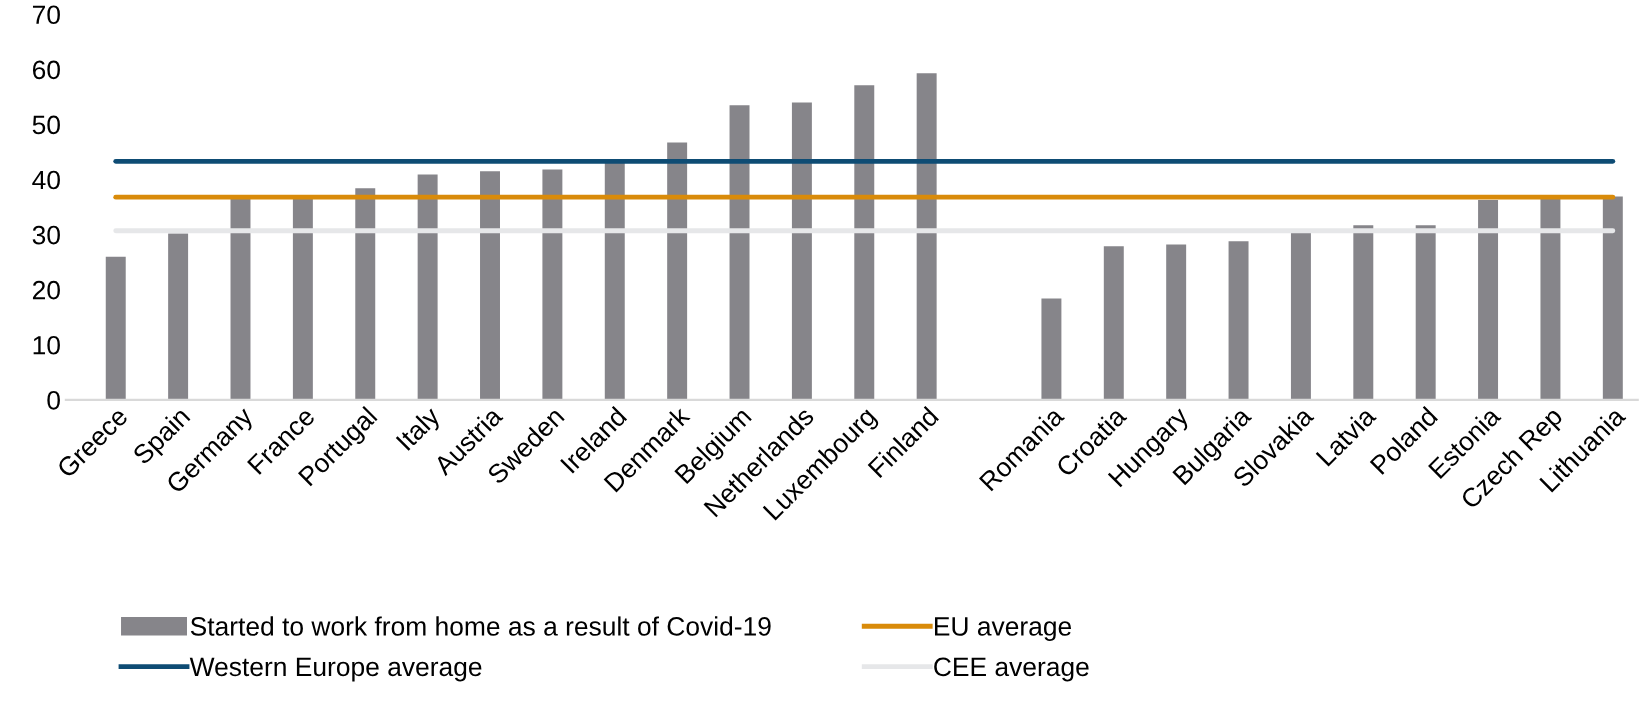  Describe the element at coordinates (335, 669) in the screenshot. I see `legend-label: Western Europe average` at that location.